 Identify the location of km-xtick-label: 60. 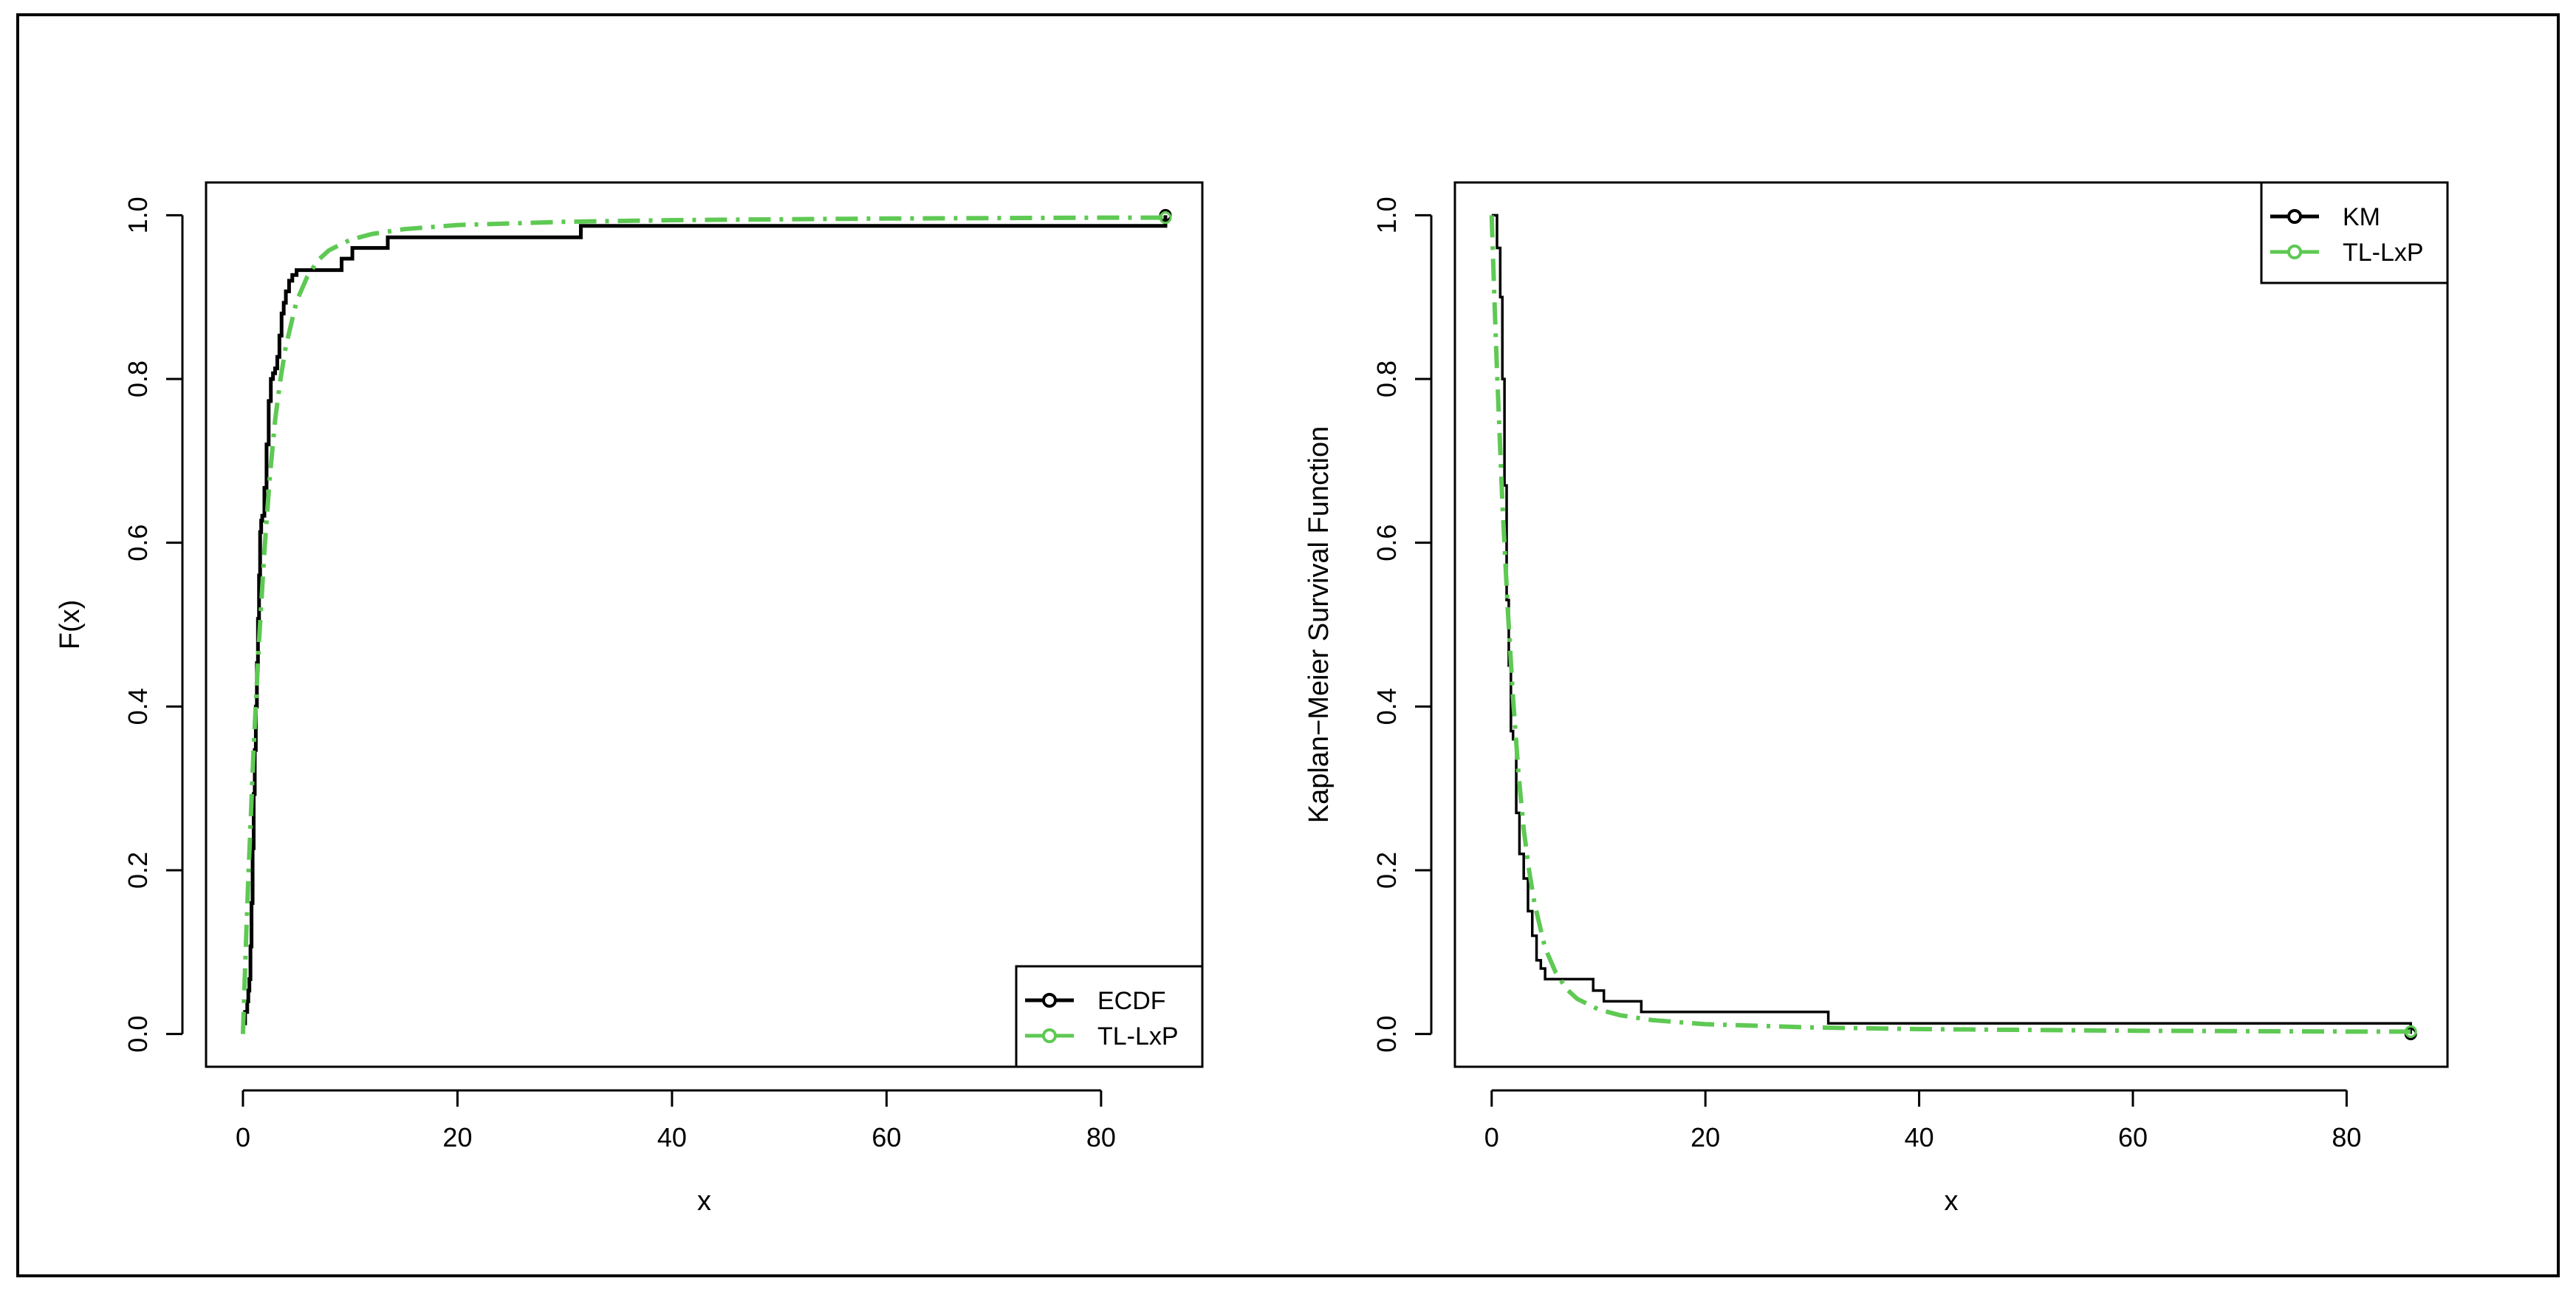
(2133, 1137).